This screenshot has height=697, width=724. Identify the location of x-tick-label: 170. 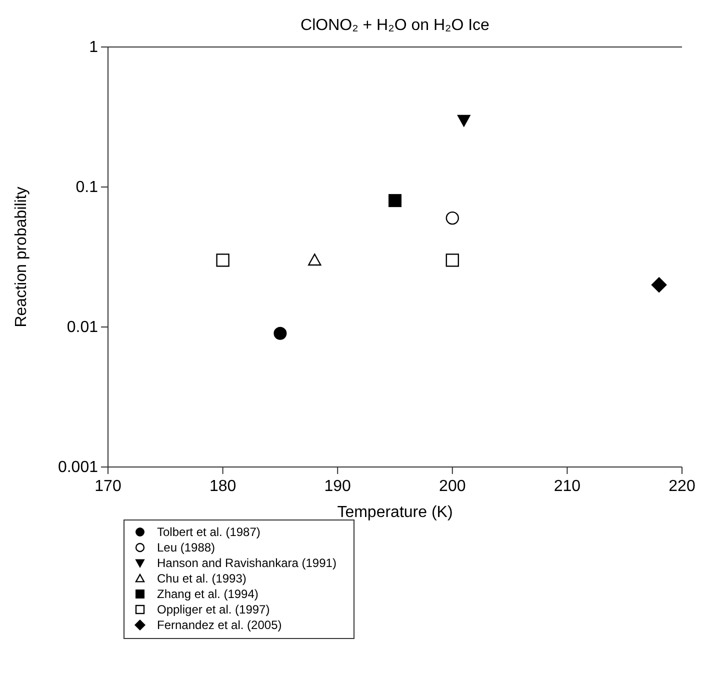
(108, 486).